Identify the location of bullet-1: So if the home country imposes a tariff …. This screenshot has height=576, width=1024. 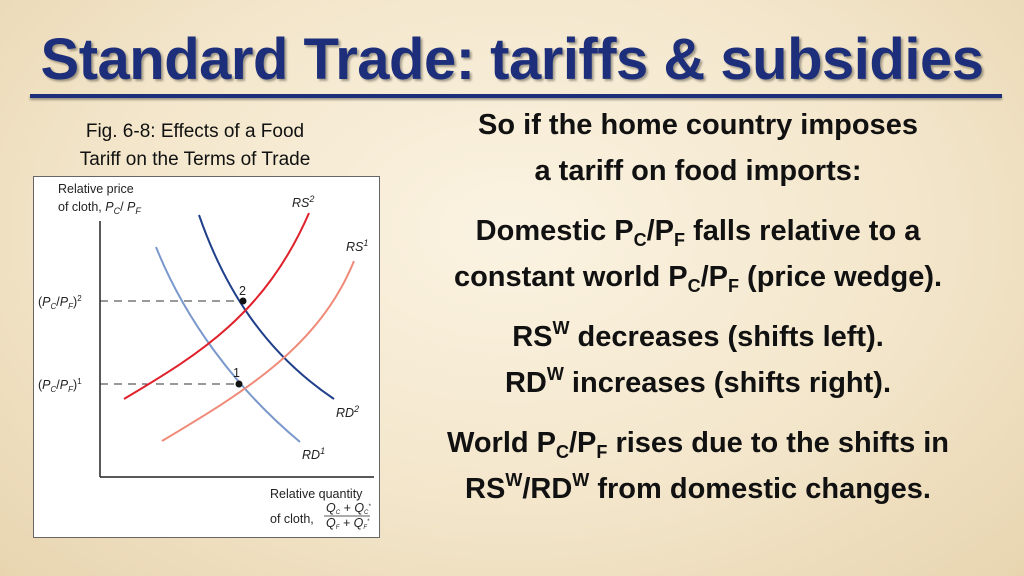
(698, 148).